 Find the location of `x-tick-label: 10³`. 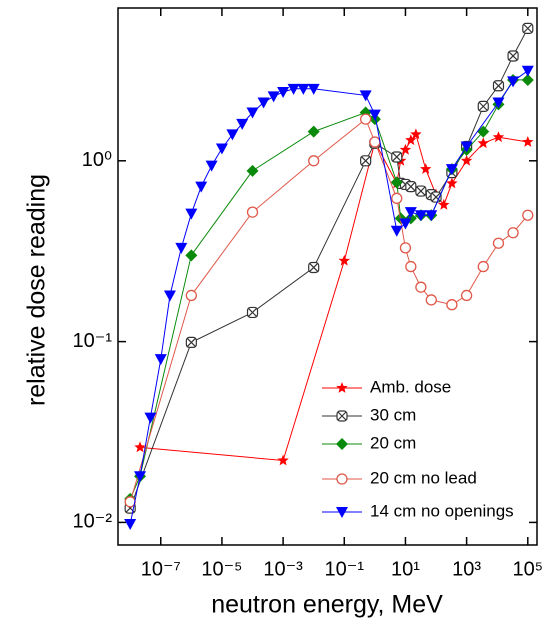

x-tick-label: 10³ is located at coordinates (466, 569).